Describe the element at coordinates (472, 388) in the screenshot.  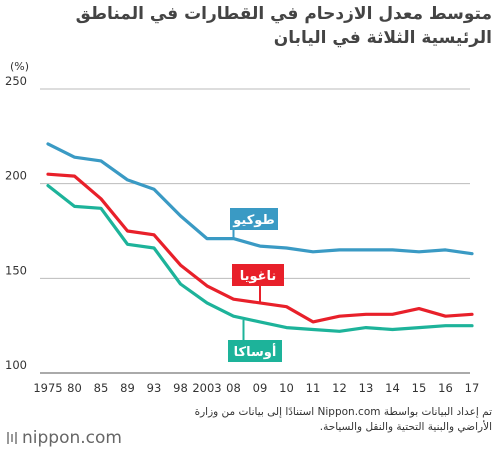
I see `x-tick-label: 17` at that location.